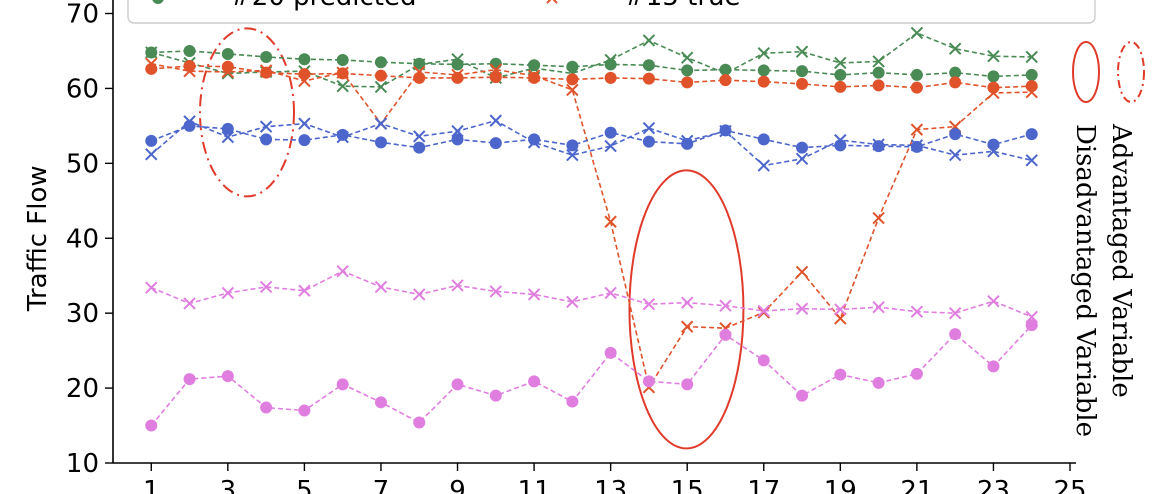  I want to click on legend-label: #15 true, so click(682, 6).